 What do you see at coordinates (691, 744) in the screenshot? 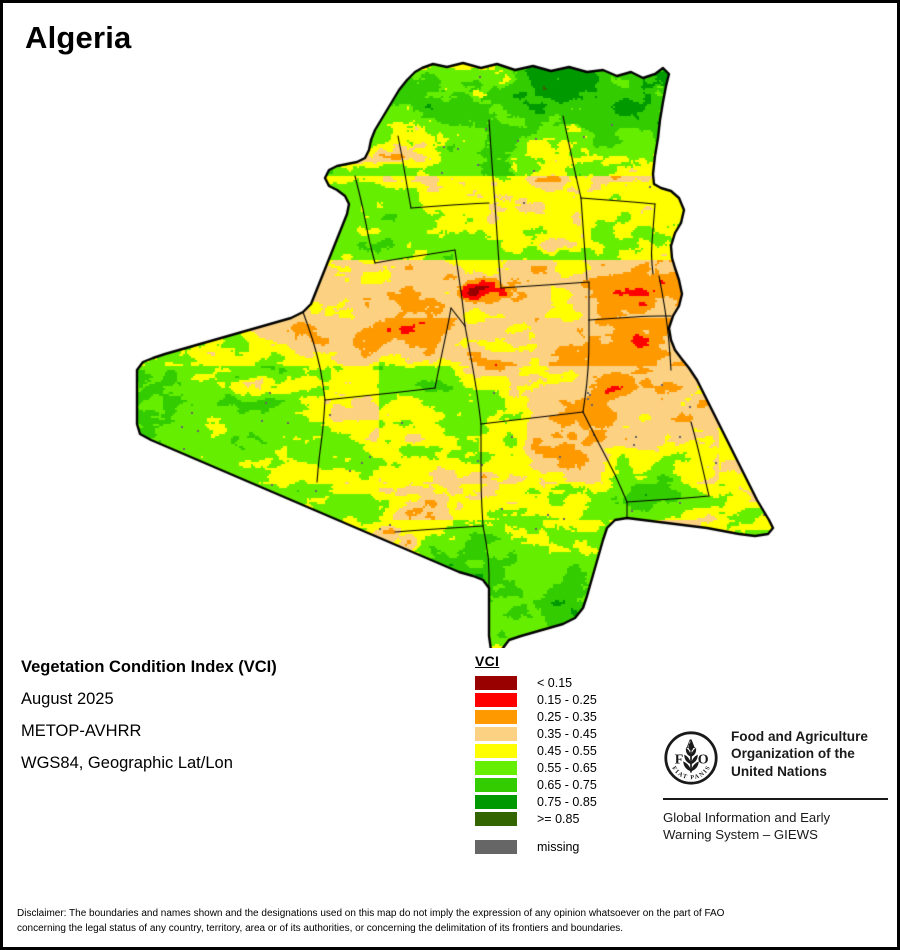
I see `svg-text: A` at bounding box center [691, 744].